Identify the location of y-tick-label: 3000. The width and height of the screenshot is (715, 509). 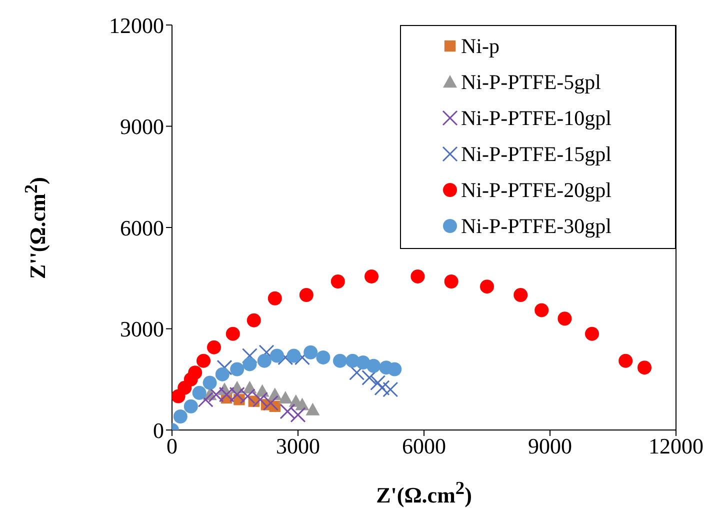
(142, 329).